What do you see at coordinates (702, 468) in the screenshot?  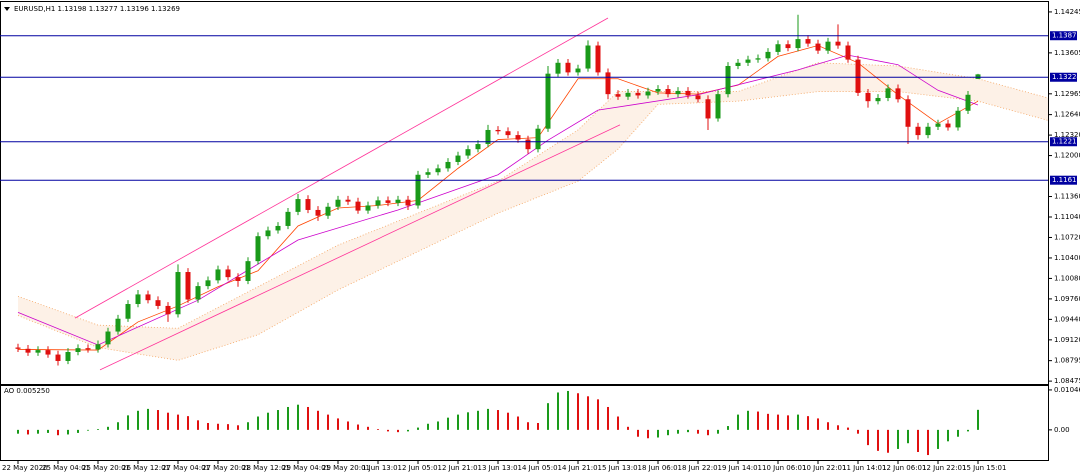 I see `x-tick-label: 8 Jun 22:01` at bounding box center [702, 468].